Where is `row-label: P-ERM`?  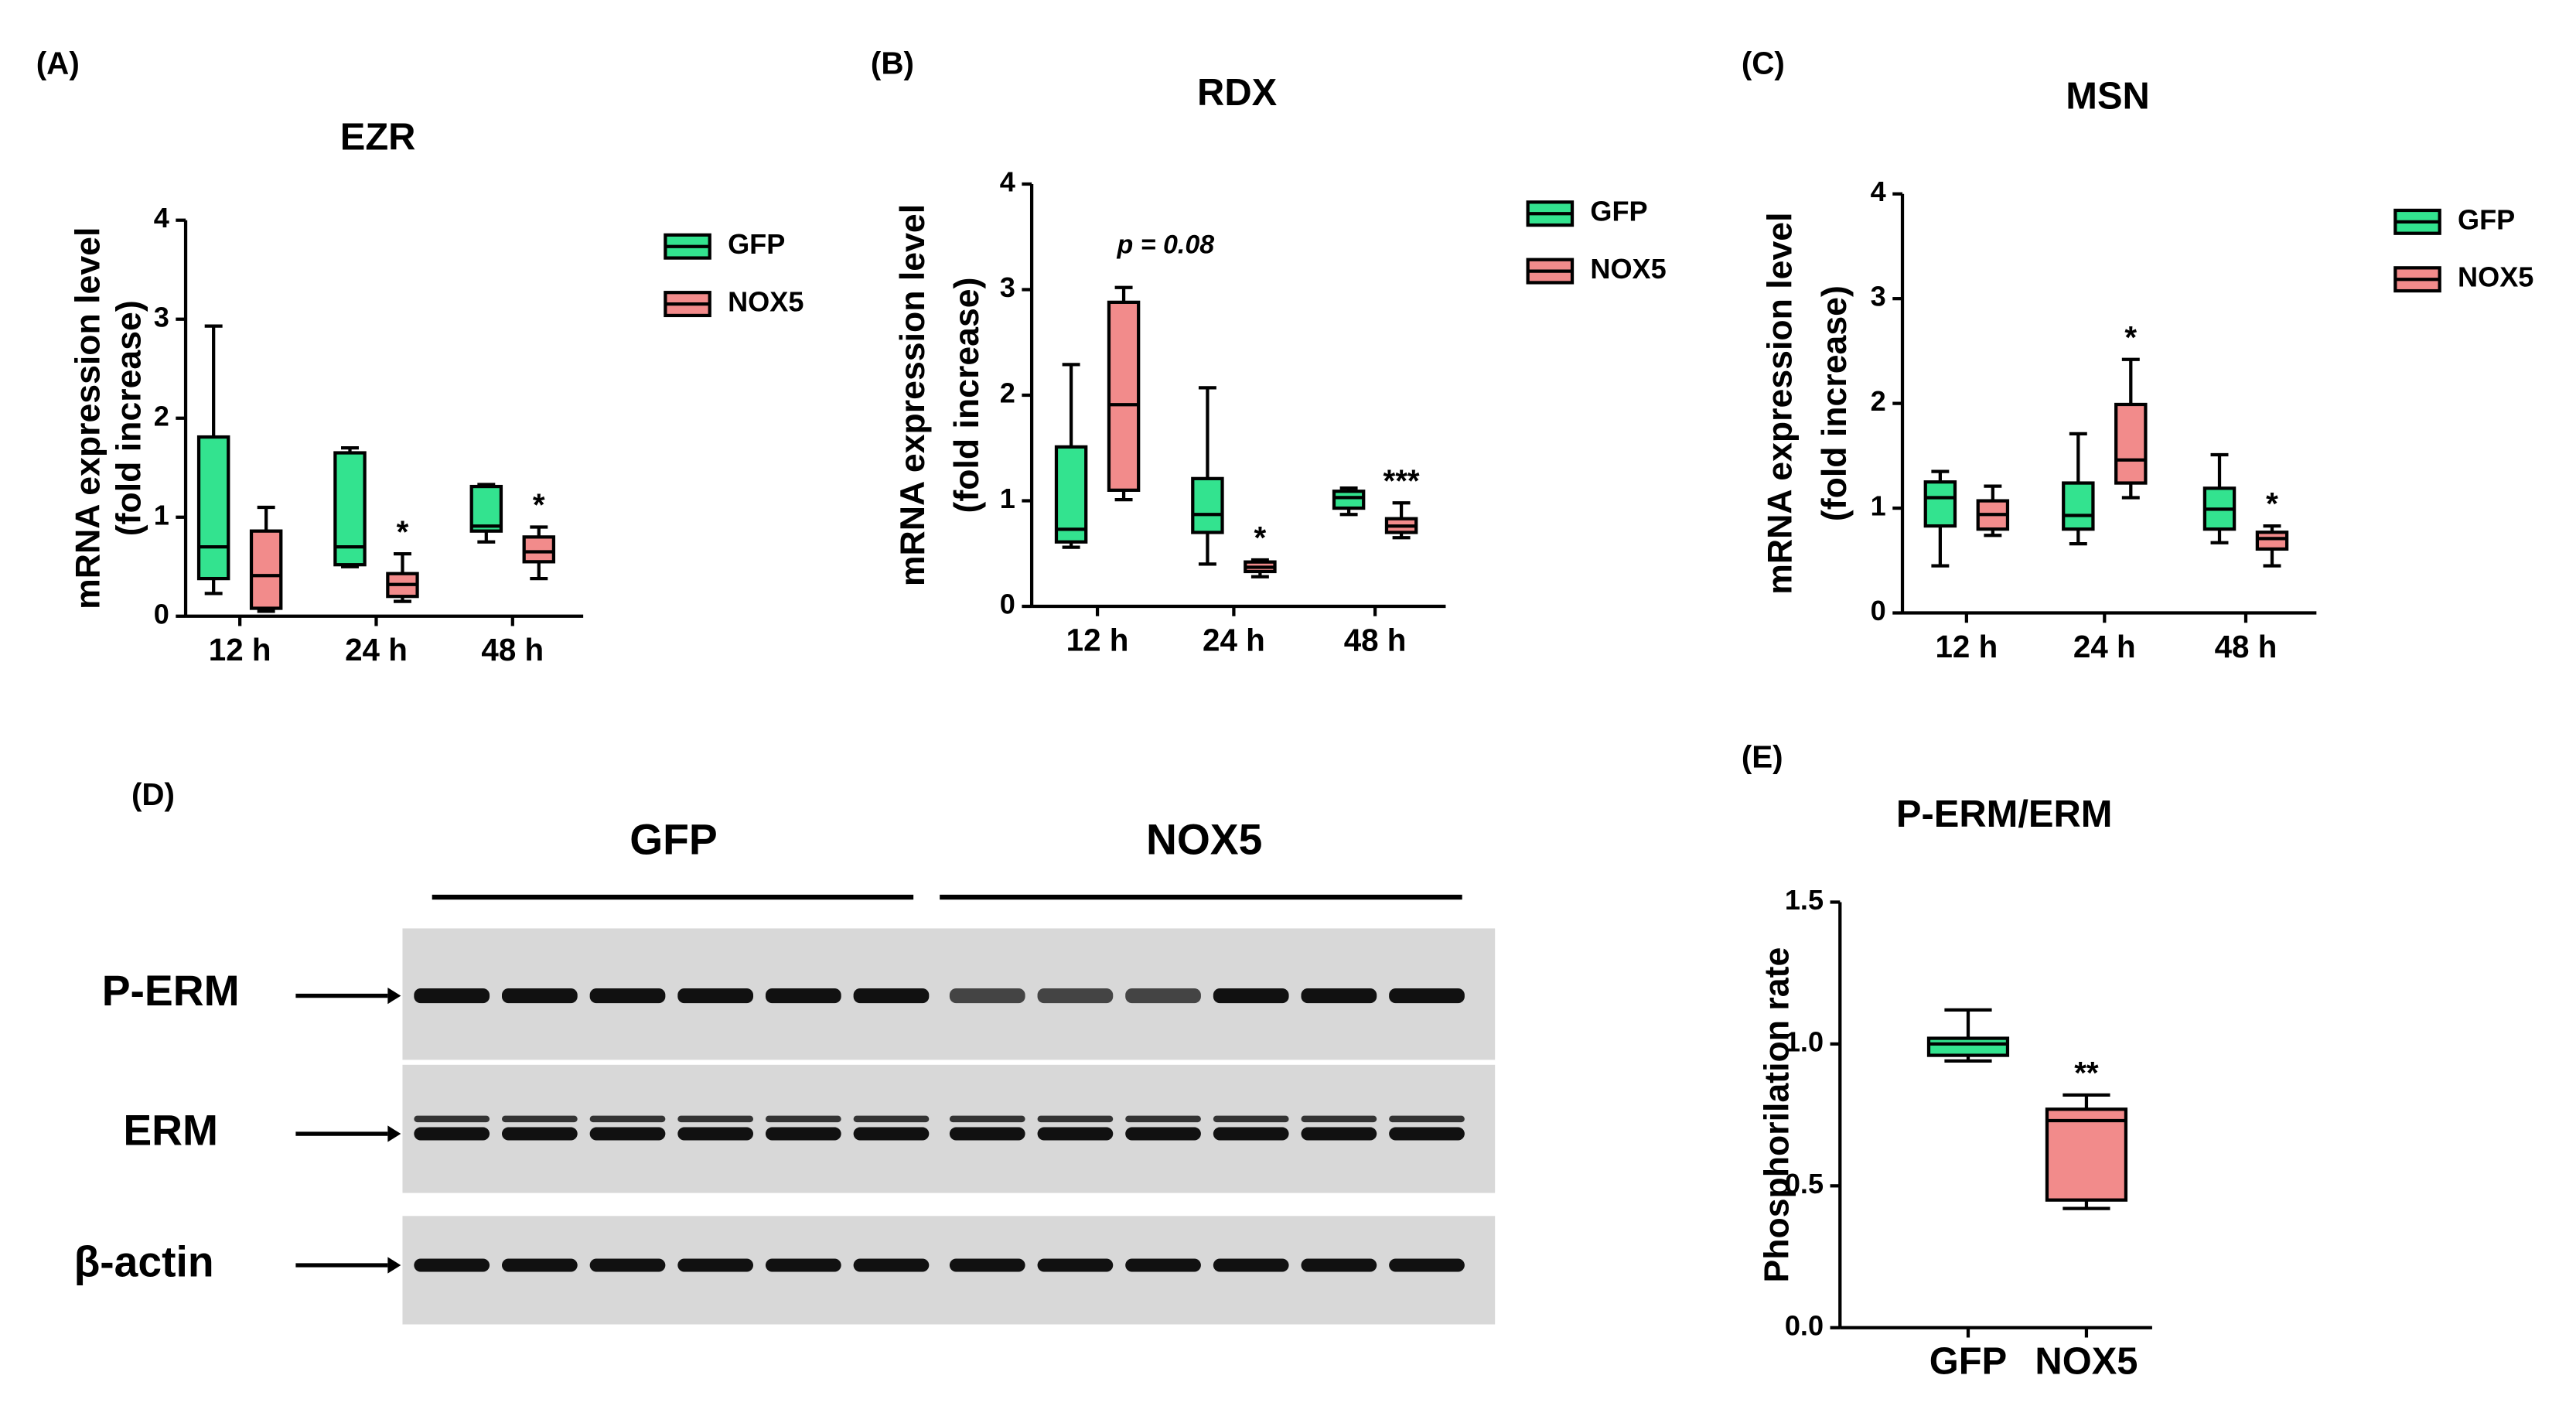 row-label: P-ERM is located at coordinates (171, 991).